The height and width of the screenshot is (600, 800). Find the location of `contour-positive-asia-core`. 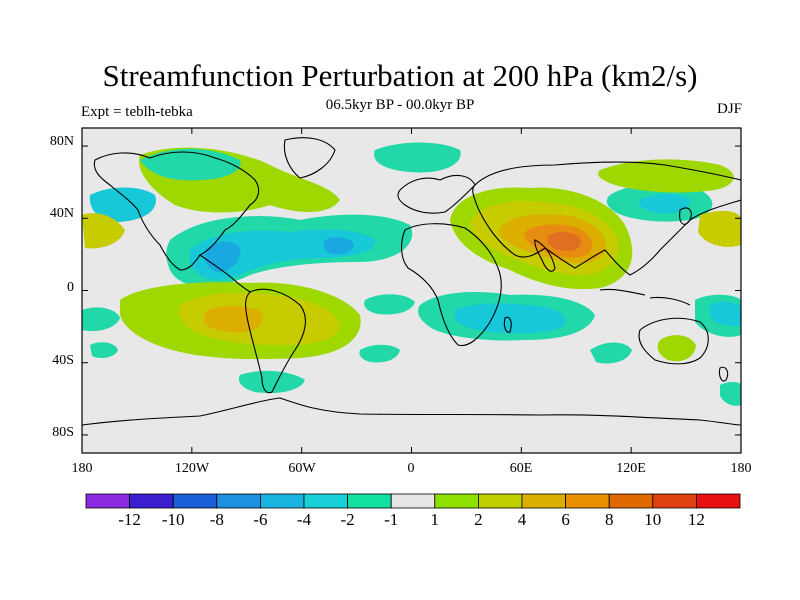

contour-positive-asia-core is located at coordinates (564, 242).